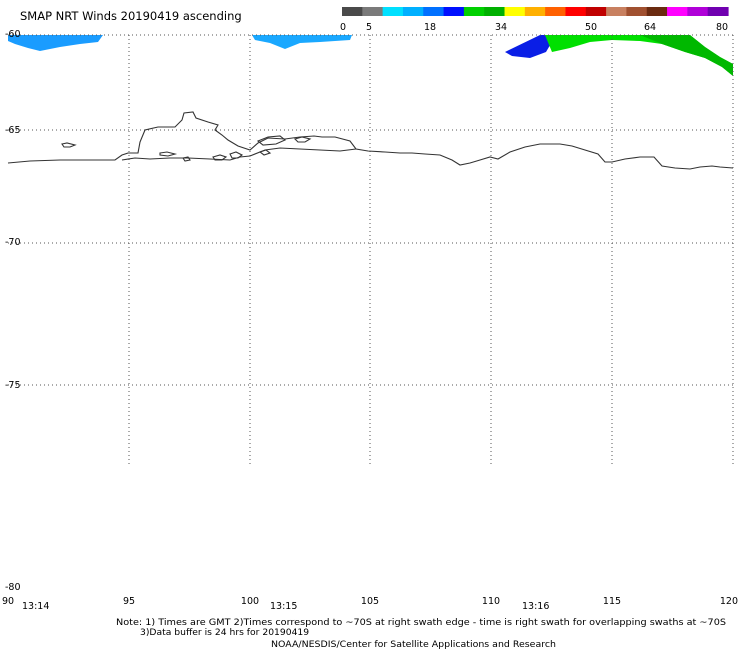  I want to click on swath-middle, so click(302, 42).